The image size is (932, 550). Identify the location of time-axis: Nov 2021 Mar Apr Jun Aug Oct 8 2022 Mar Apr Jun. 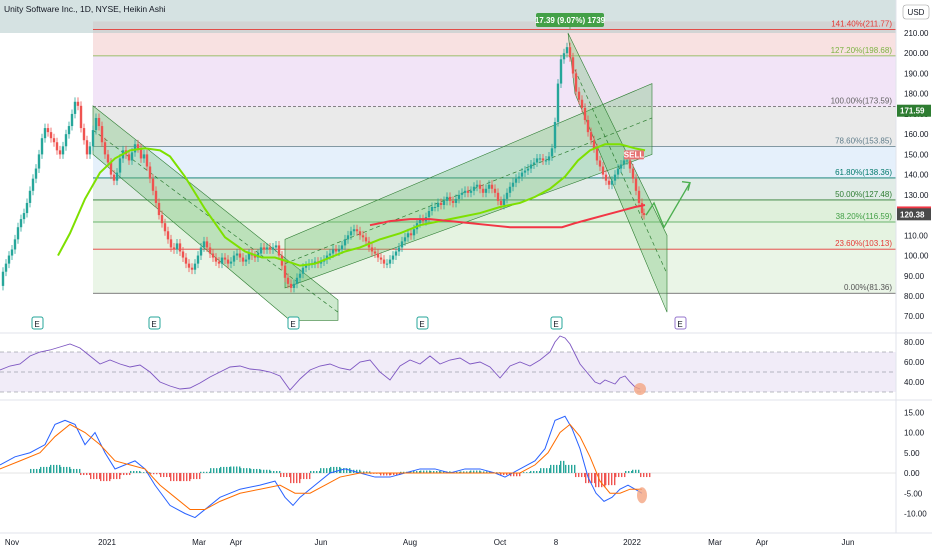
(466, 539).